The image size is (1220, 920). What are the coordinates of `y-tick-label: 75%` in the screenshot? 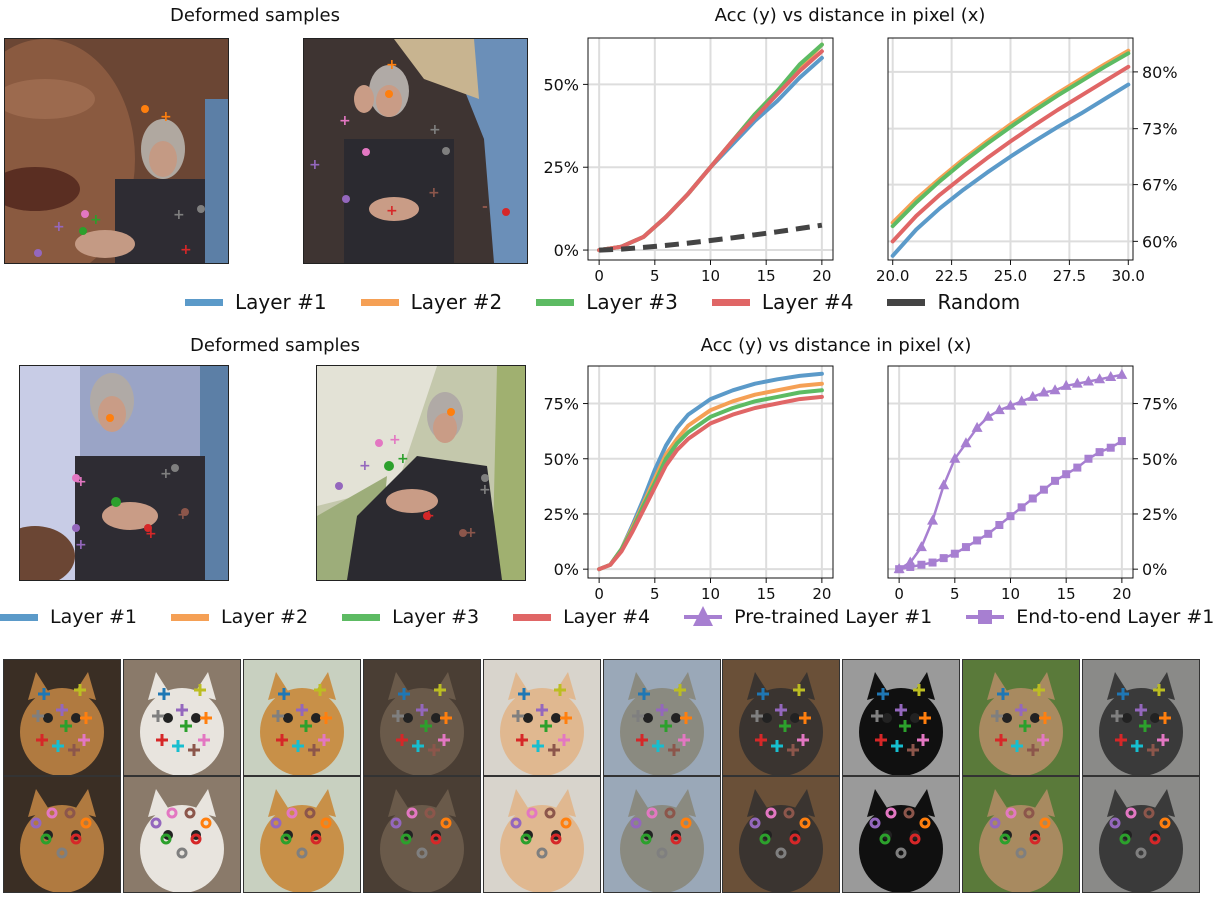 It's located at (561, 404).